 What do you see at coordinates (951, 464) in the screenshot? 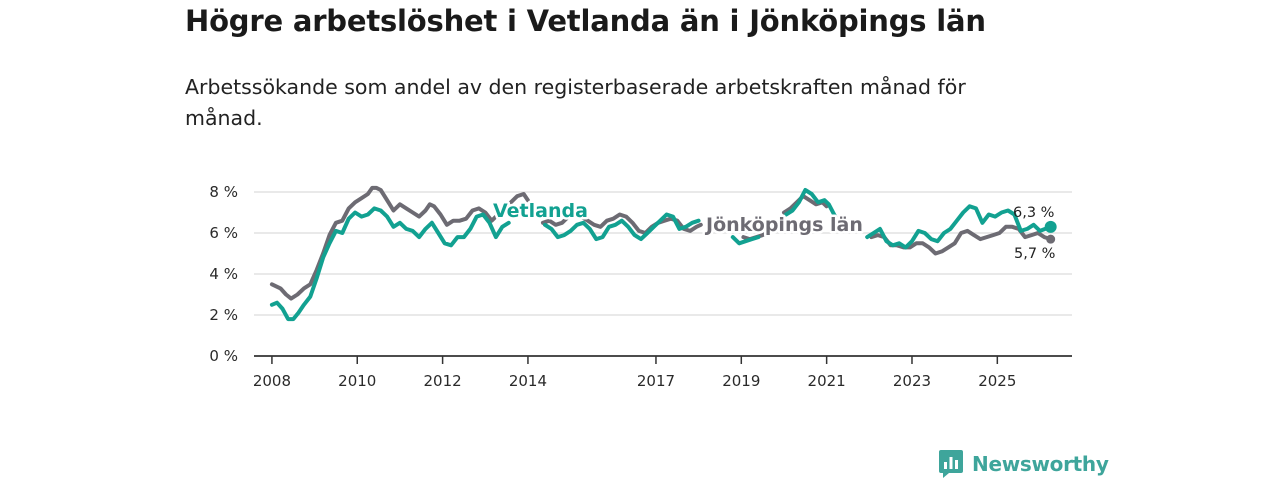
I see `newsworthy-logo-icon` at bounding box center [951, 464].